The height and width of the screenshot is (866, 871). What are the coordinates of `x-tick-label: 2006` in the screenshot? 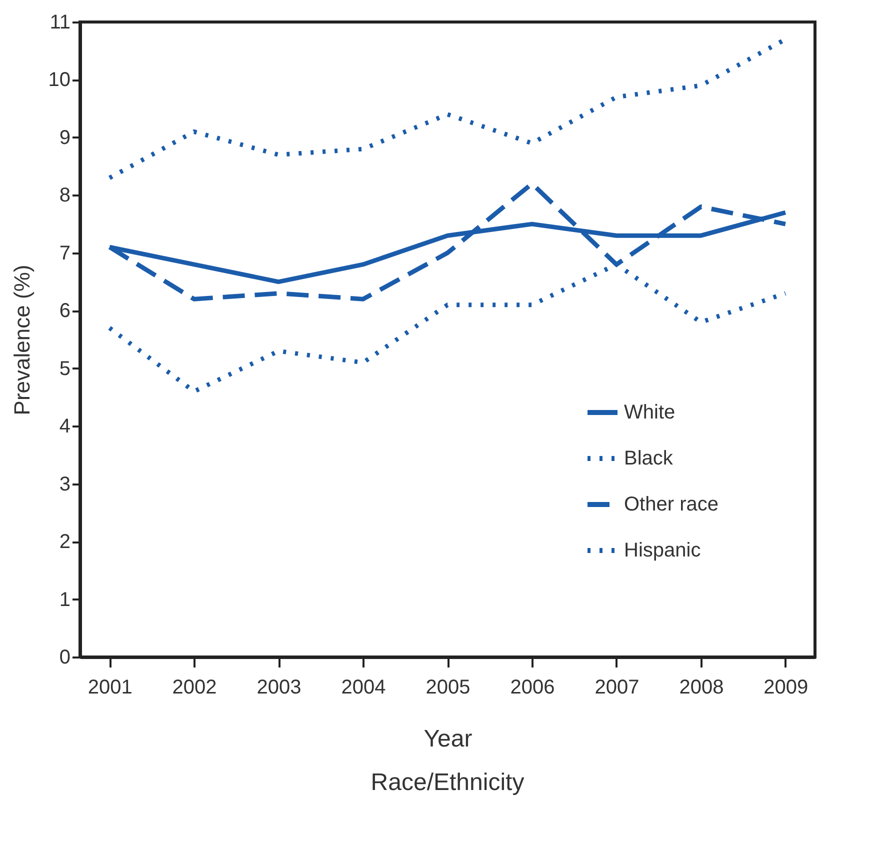 It's located at (532, 687).